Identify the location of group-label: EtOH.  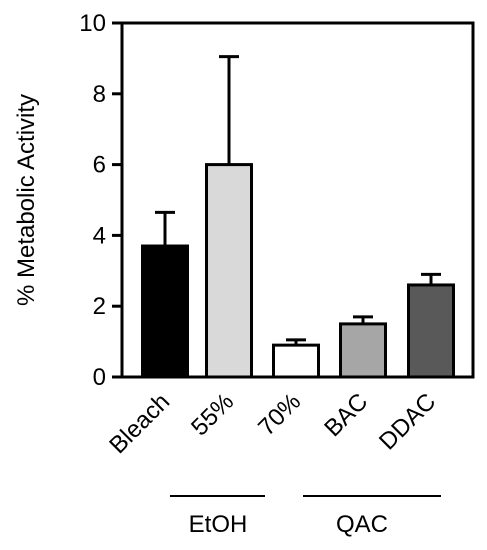
(218, 524).